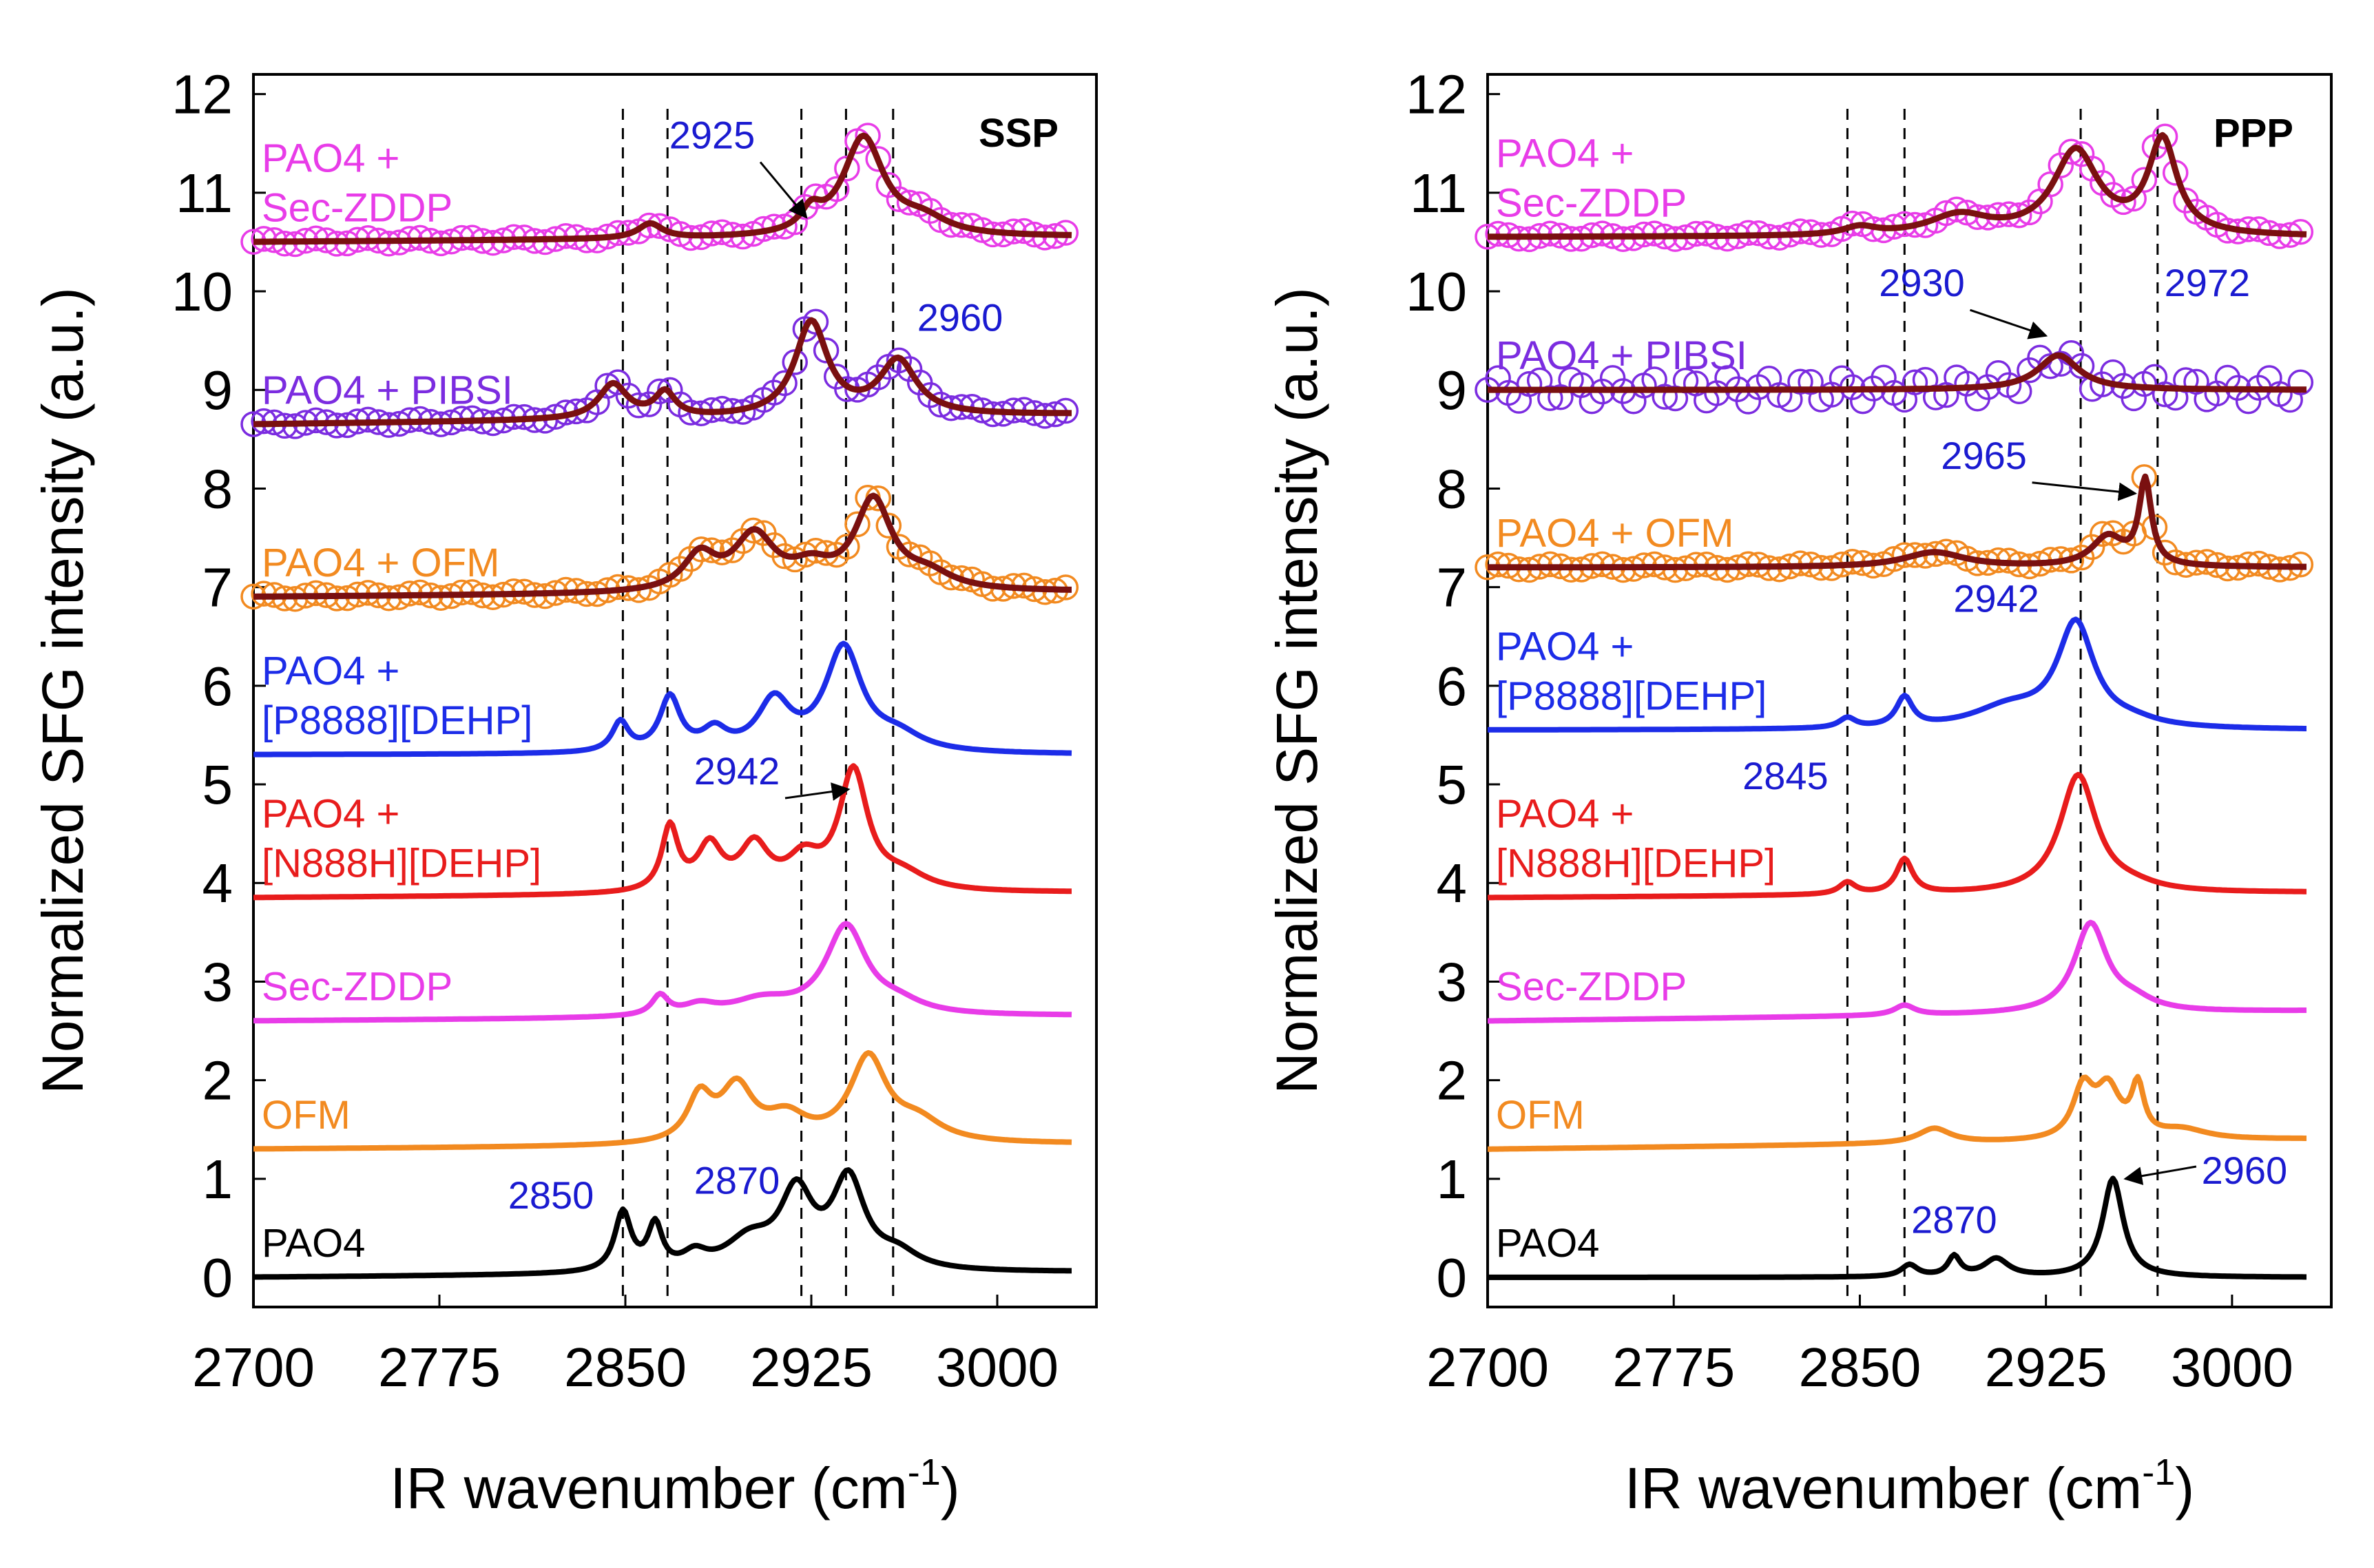 The width and height of the screenshot is (2374, 1568). I want to click on y-tick-label: 0, so click(1452, 1277).